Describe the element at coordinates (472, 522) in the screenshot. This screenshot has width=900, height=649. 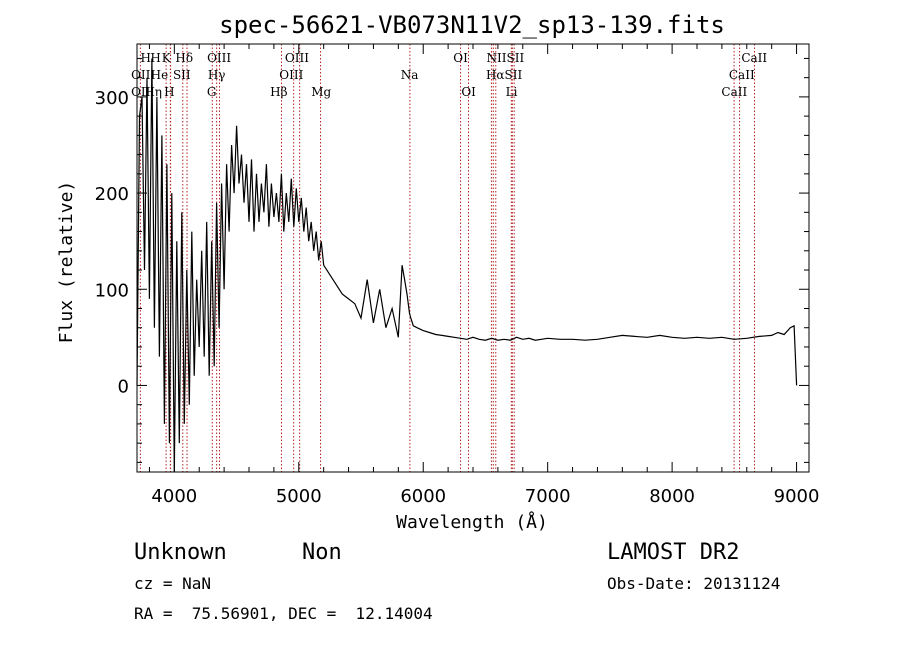
I see `x-axis-label: Wavelength (Å)` at that location.